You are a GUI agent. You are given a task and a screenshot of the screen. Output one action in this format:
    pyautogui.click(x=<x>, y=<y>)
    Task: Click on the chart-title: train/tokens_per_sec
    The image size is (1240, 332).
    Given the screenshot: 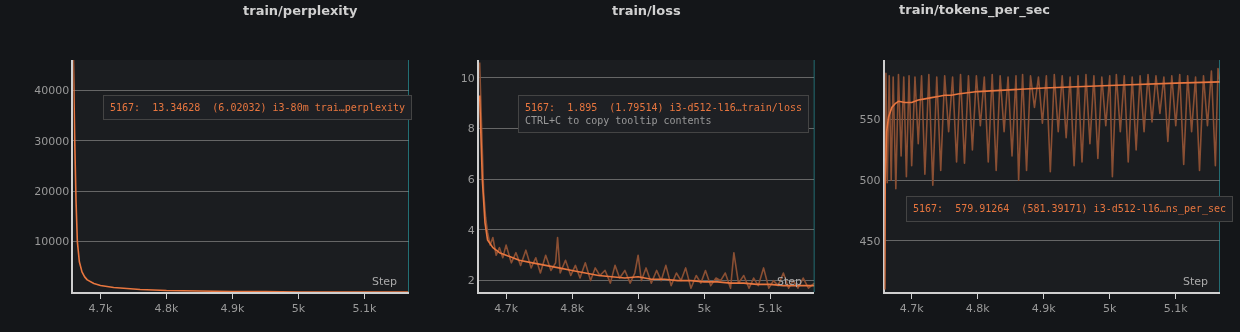 What is the action you would take?
    pyautogui.click(x=974, y=10)
    